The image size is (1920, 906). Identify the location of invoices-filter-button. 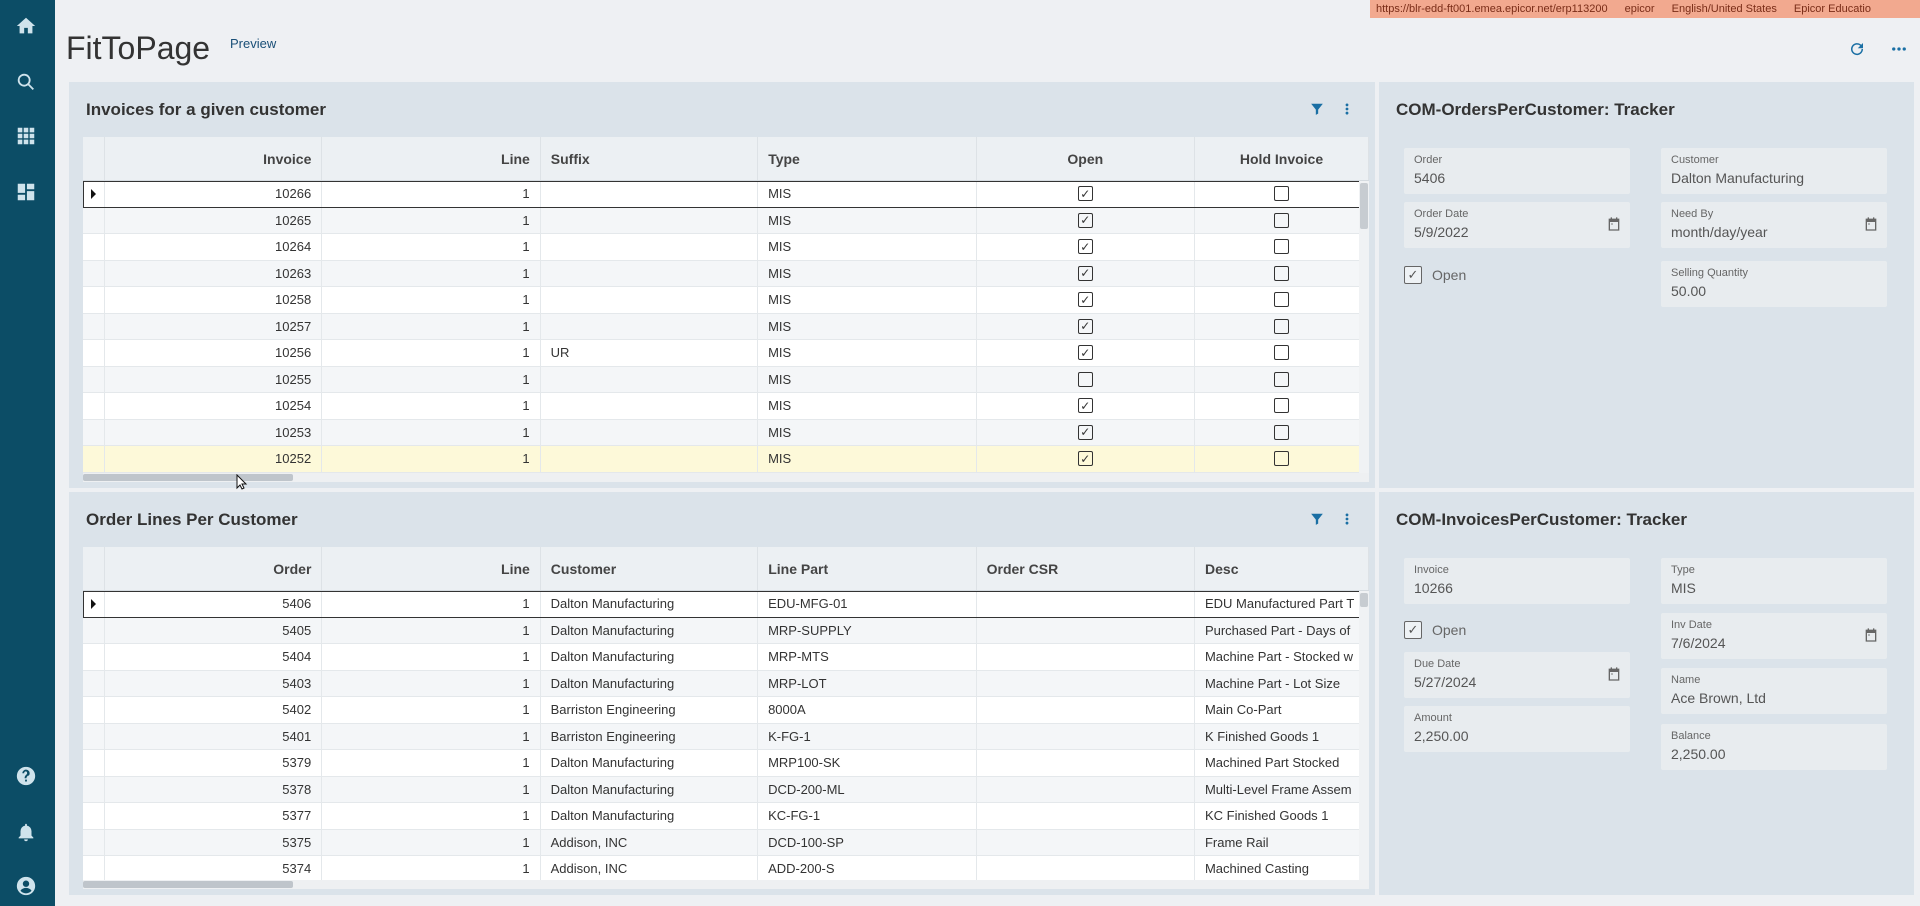
(1317, 109).